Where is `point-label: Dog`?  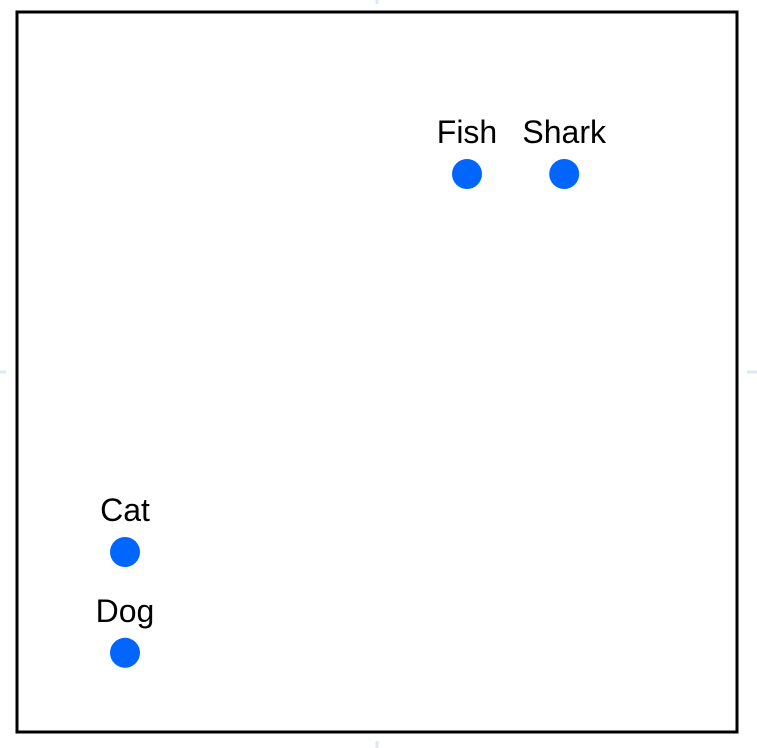 point-label: Dog is located at coordinates (125, 611).